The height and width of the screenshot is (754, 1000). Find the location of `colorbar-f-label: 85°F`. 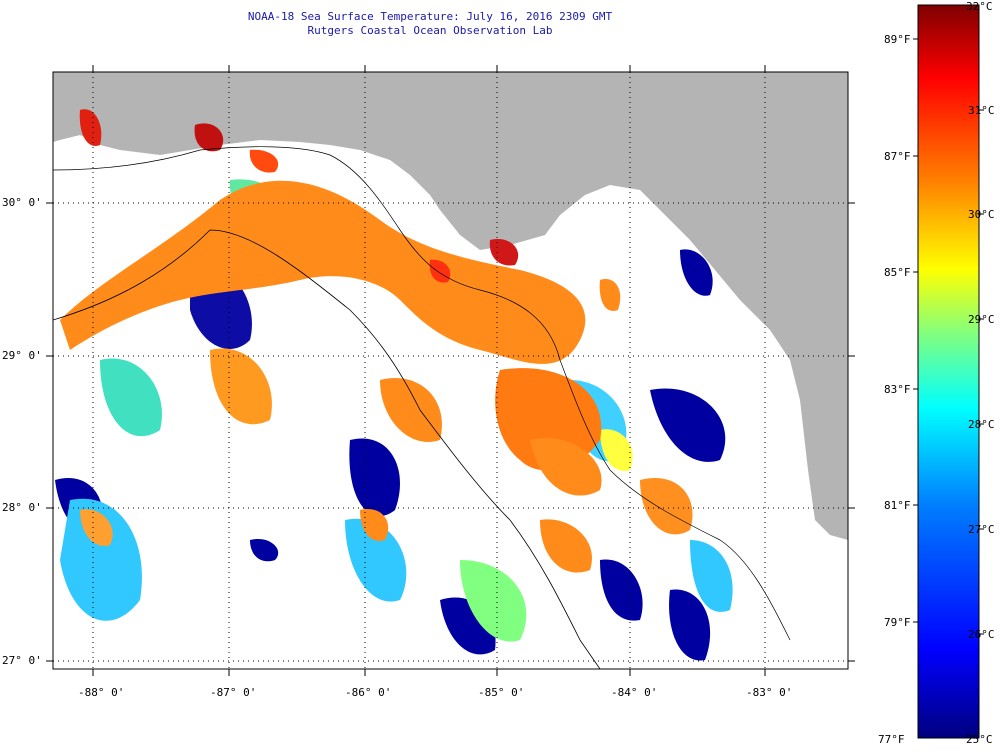

colorbar-f-label: 85°F is located at coordinates (897, 272).